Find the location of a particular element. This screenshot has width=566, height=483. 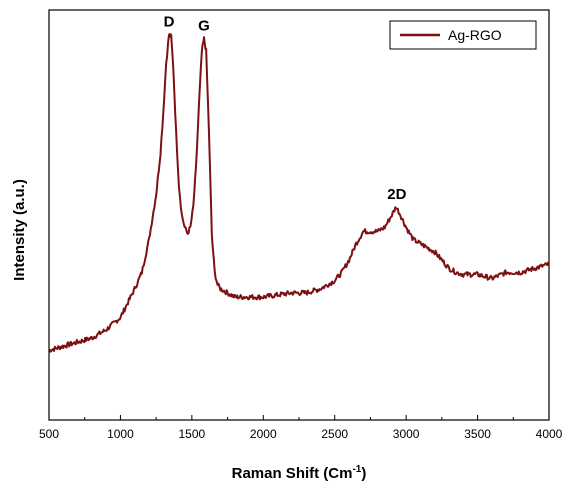

legend-label: Ag-RGO is located at coordinates (475, 35).